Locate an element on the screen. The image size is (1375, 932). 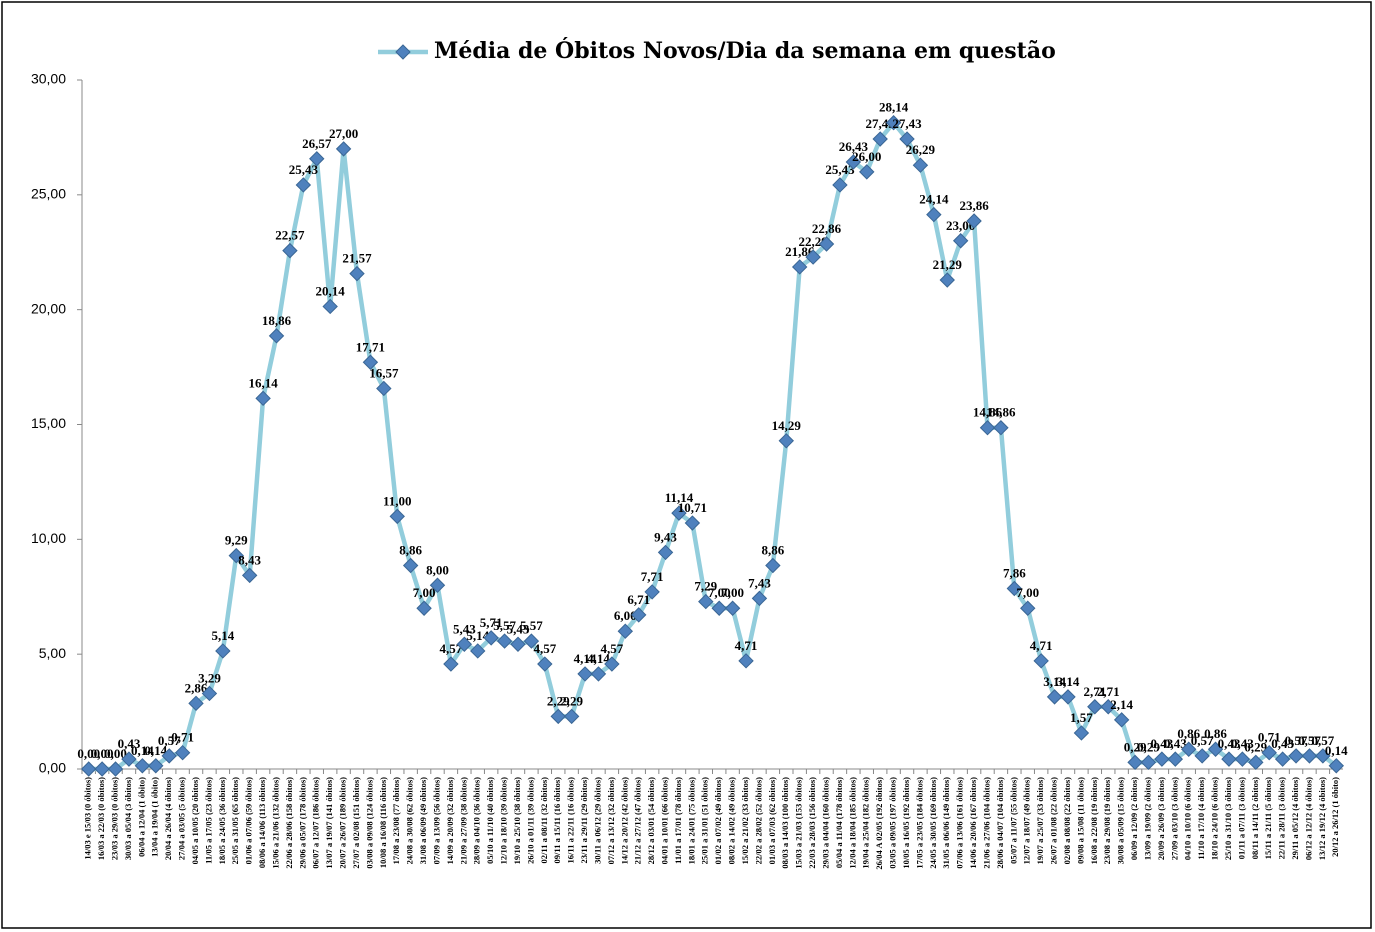
value-label: 8,86 is located at coordinates (410, 550).